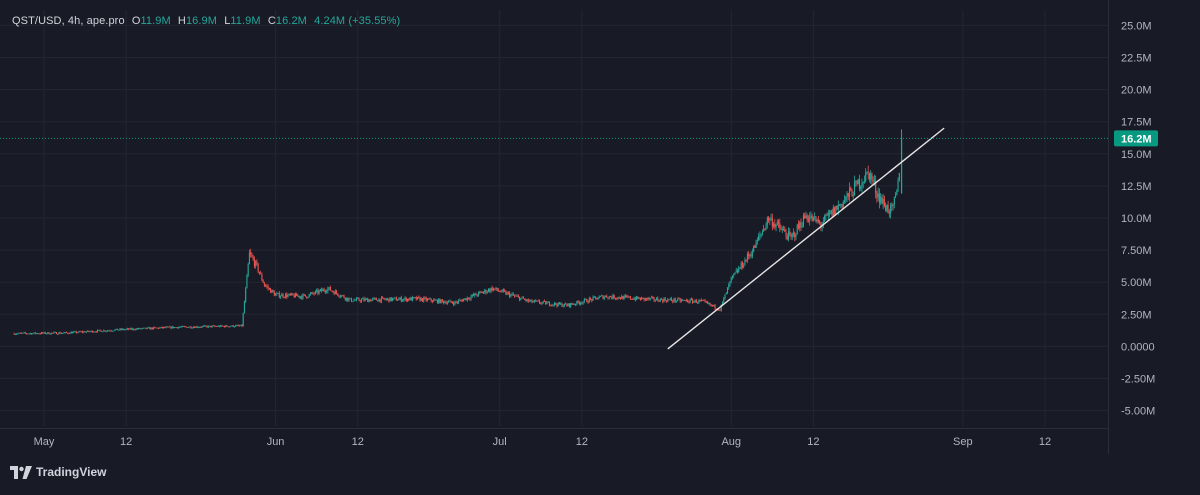  What do you see at coordinates (44, 442) in the screenshot?
I see `time-tick-label: May` at bounding box center [44, 442].